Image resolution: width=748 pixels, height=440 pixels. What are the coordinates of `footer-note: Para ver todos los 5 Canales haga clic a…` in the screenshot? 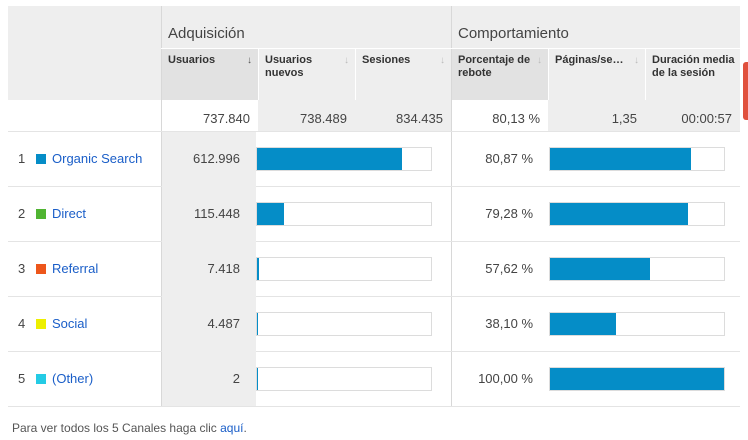 It's located at (129, 428).